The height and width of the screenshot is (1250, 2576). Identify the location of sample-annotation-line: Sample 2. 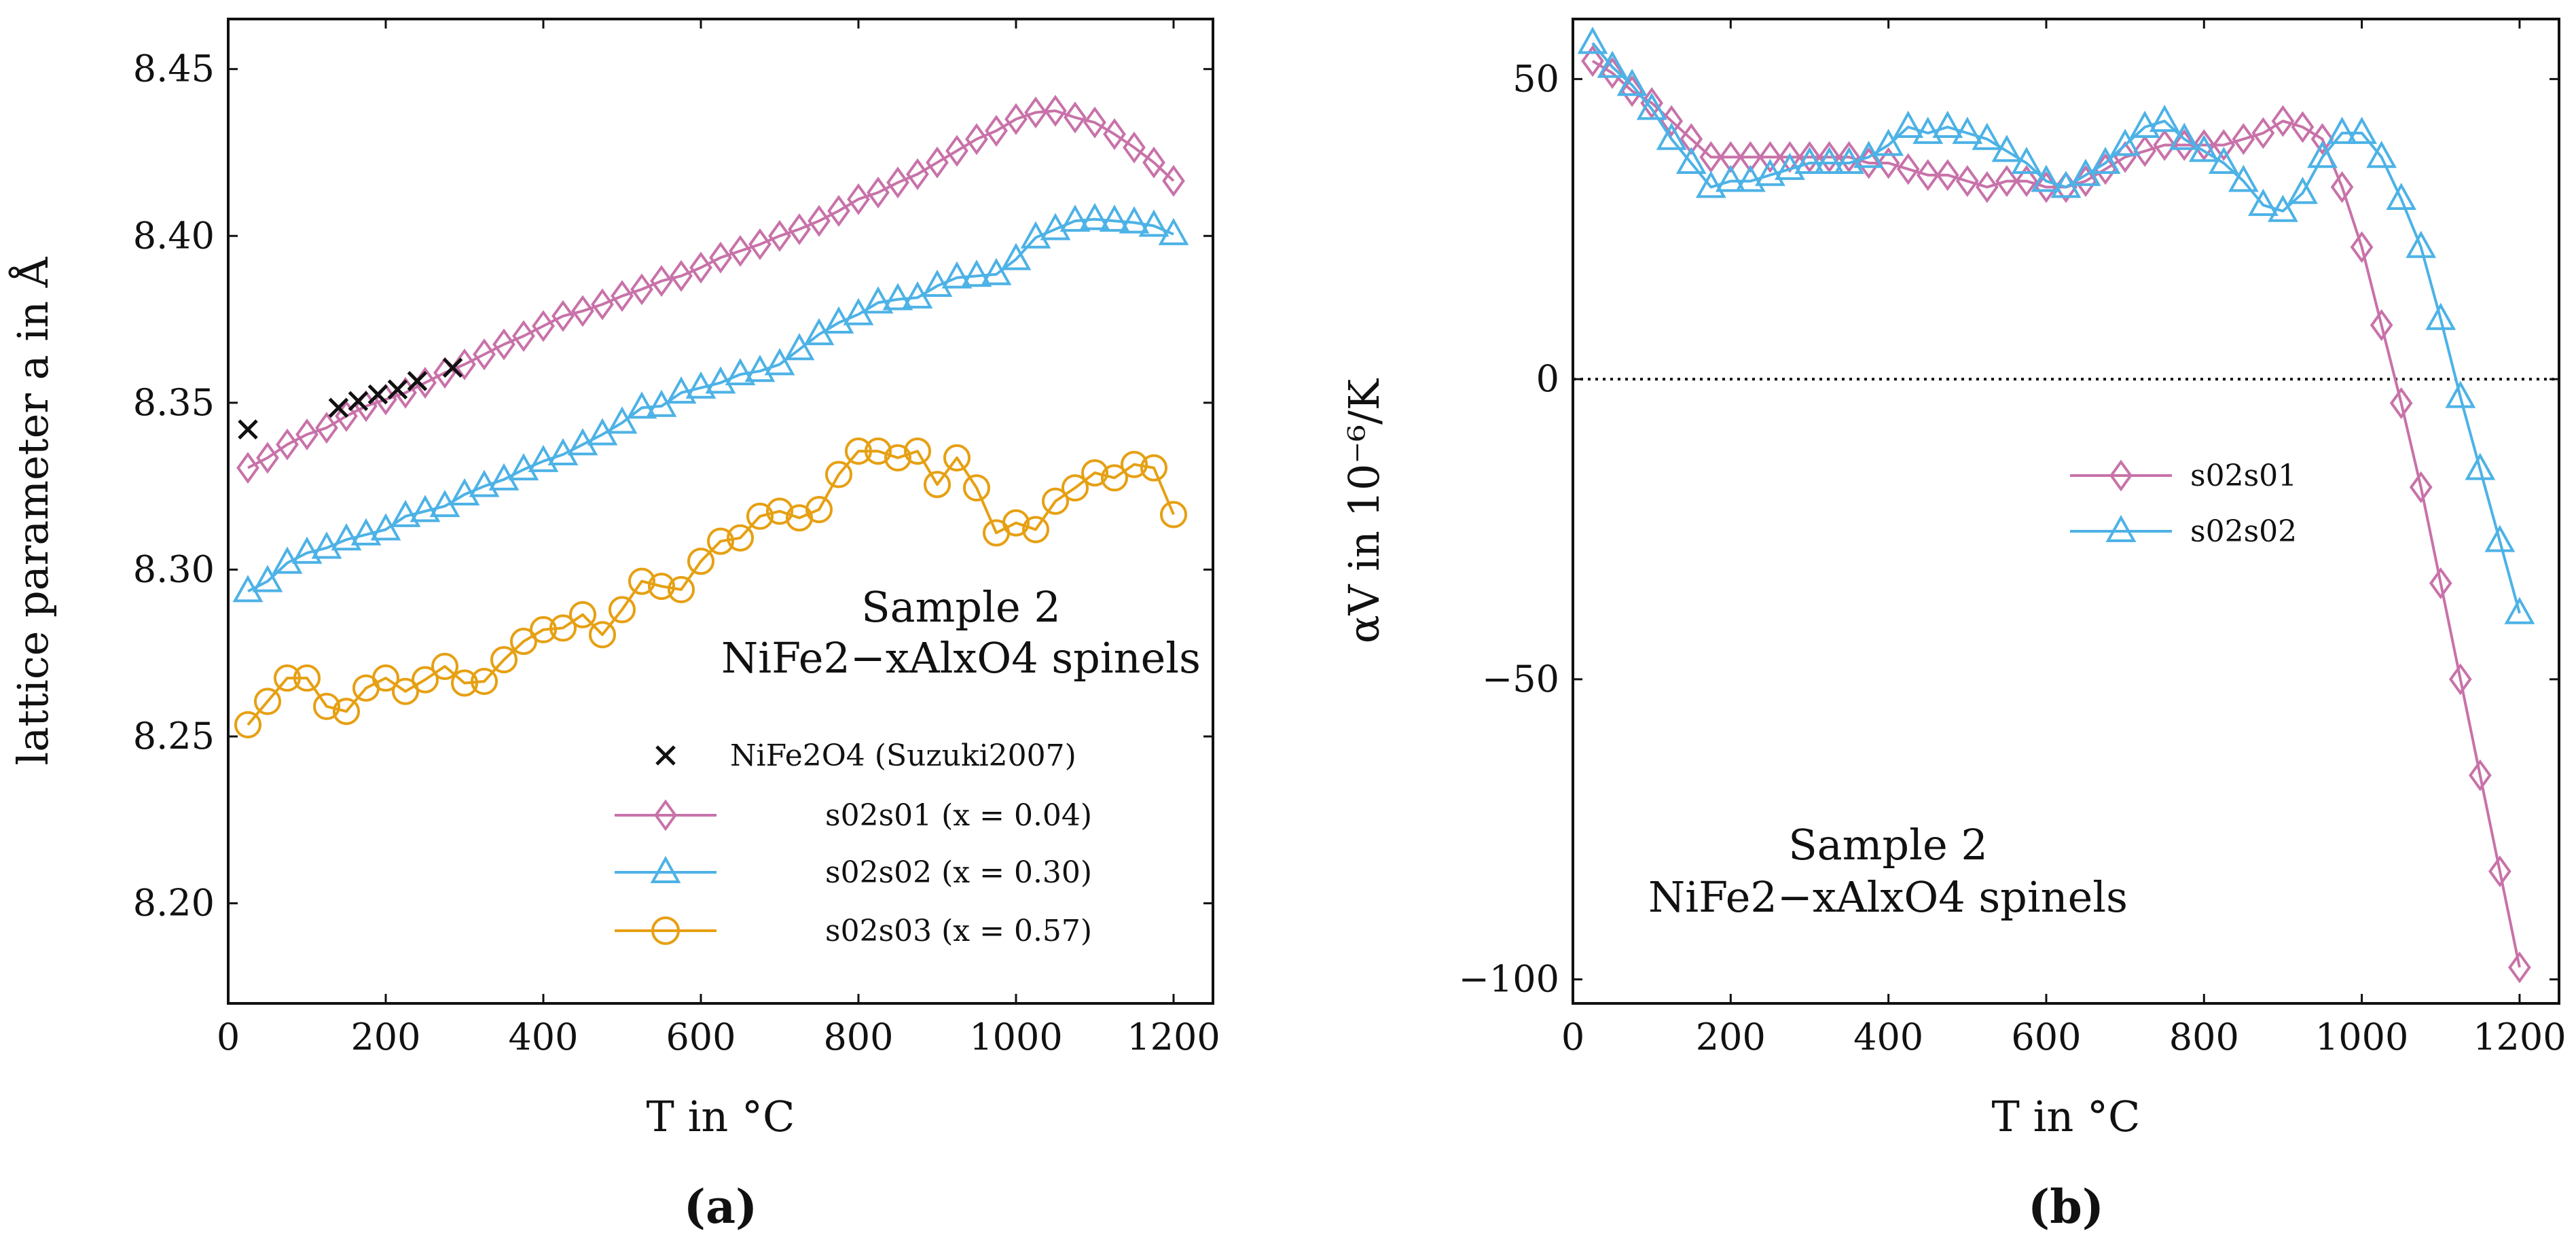
(961, 607).